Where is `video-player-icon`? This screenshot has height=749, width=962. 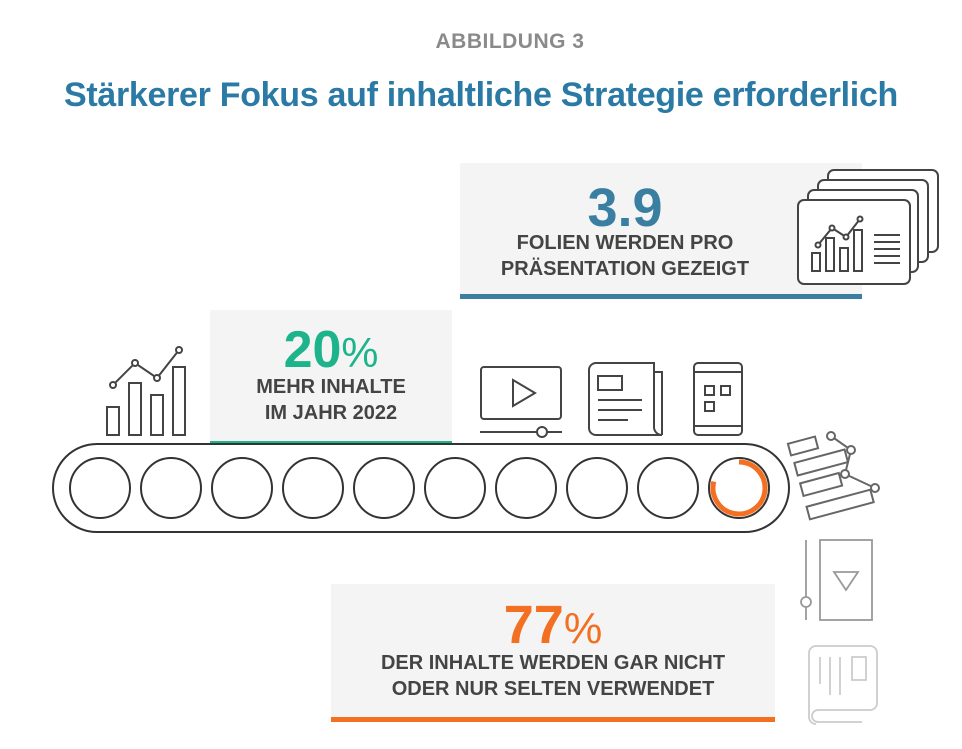
video-player-icon is located at coordinates (521, 402).